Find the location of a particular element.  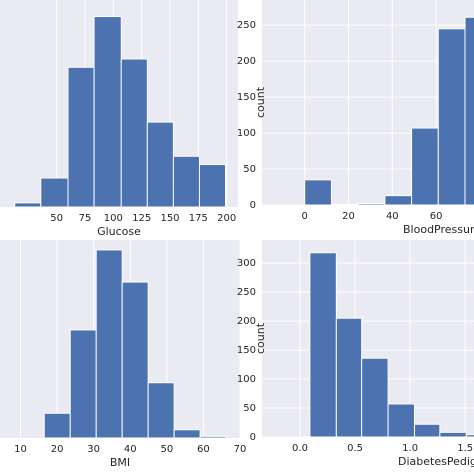

x-tick-label: 0.0 is located at coordinates (300, 448).